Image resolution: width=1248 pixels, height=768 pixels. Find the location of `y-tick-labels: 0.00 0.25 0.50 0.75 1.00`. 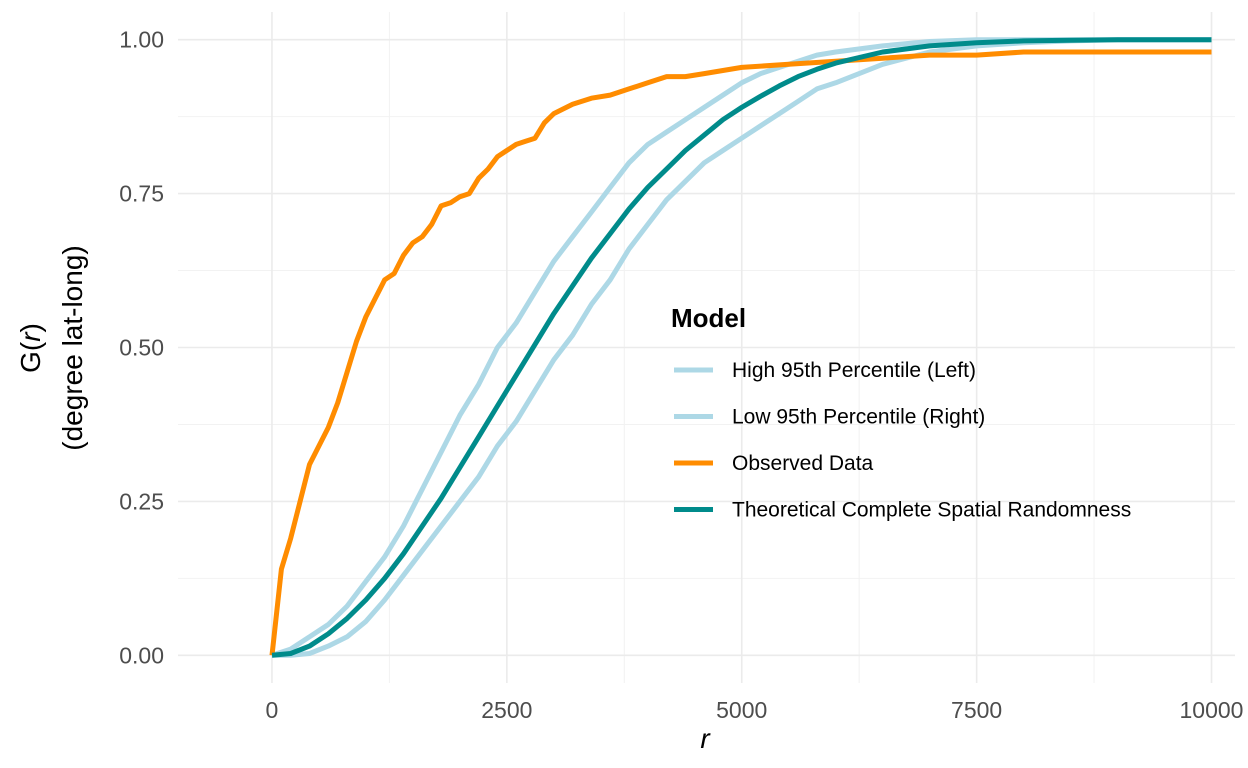

y-tick-labels: 0.00 0.25 0.50 0.75 1.00 is located at coordinates (141, 348).